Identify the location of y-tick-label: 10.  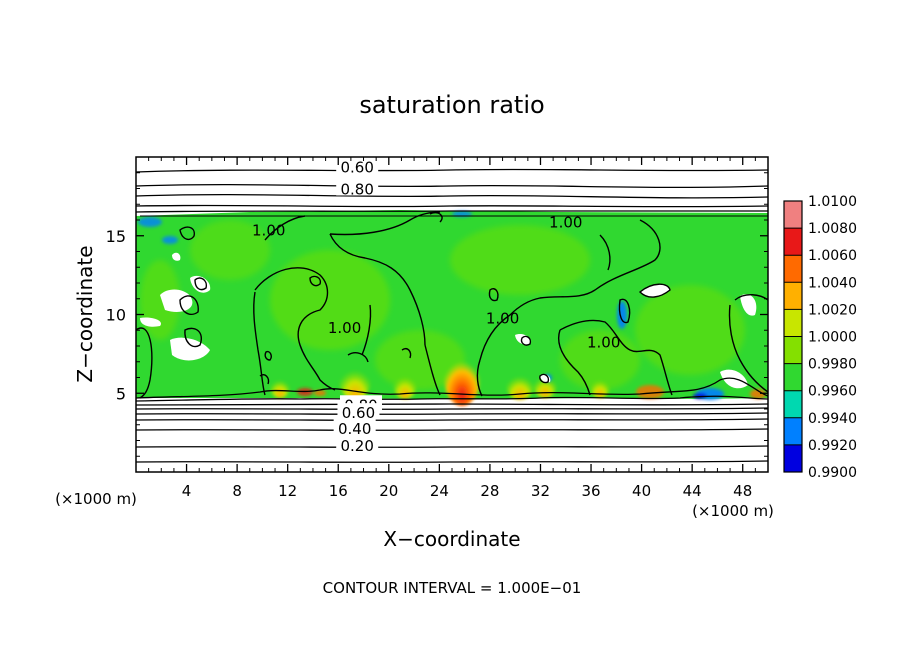
(116, 315).